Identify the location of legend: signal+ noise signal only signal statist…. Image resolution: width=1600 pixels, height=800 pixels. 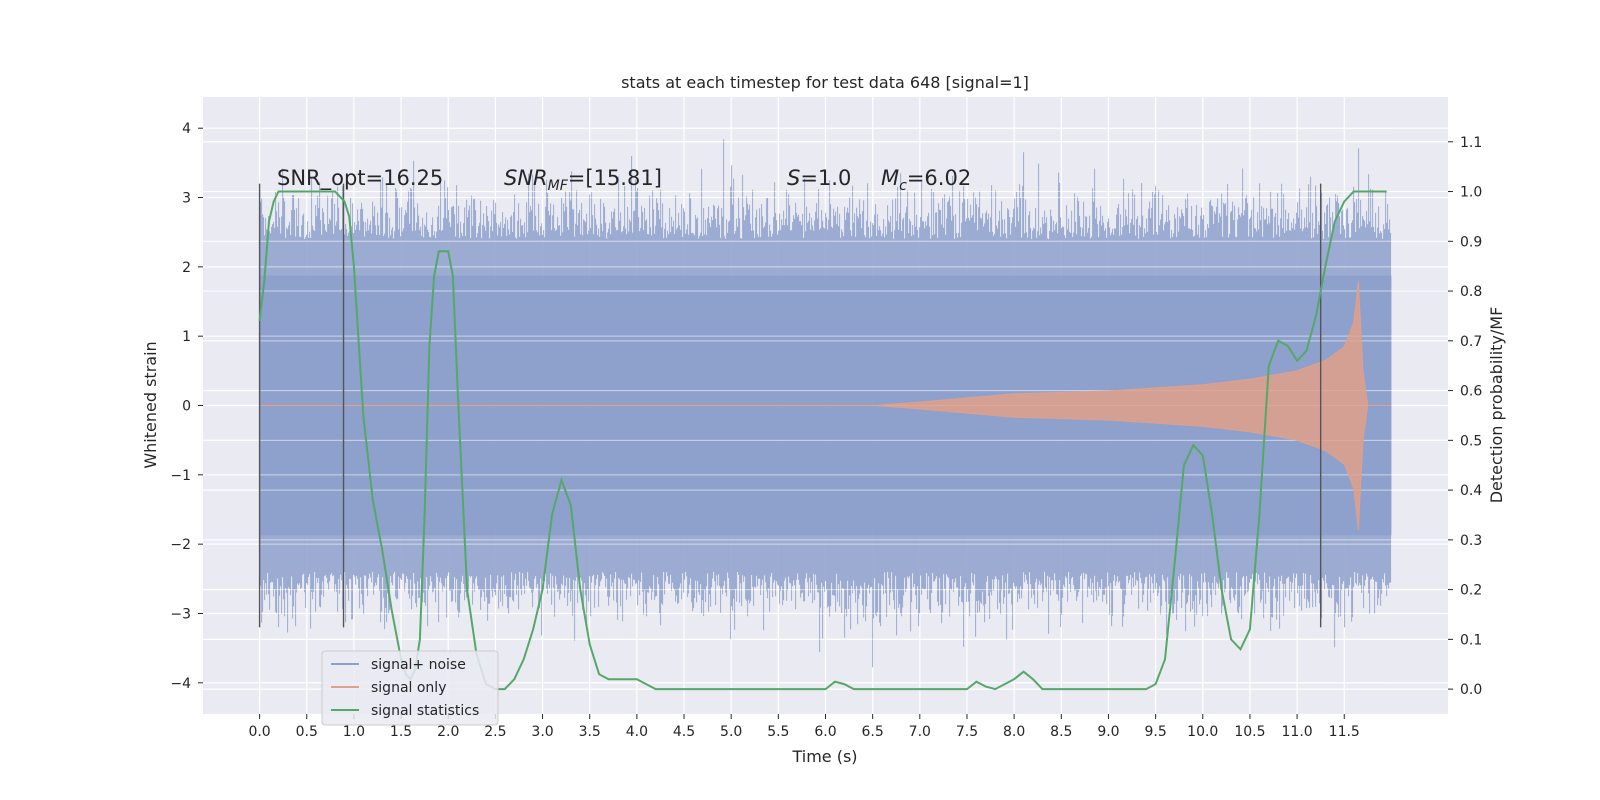
(410, 688).